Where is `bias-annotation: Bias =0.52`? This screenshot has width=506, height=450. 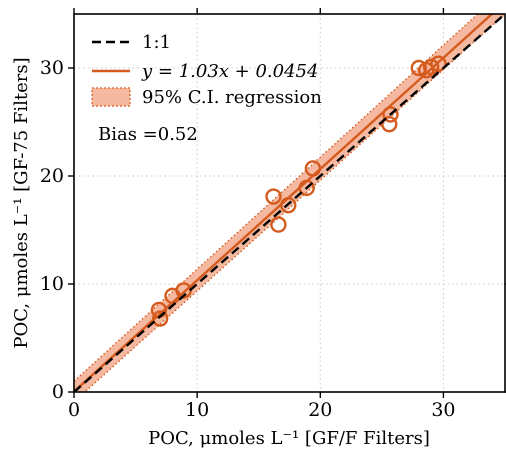
bias-annotation: Bias =0.52 is located at coordinates (148, 134).